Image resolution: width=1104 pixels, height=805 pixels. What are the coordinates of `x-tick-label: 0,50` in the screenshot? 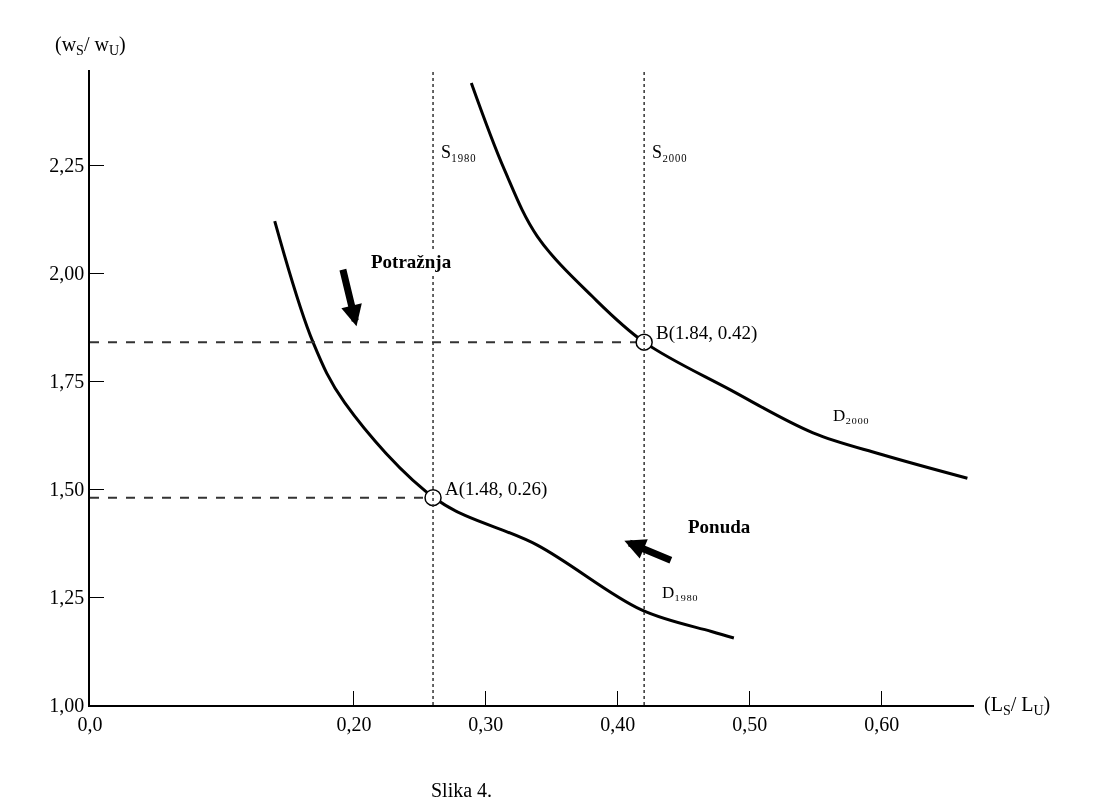 It's located at (750, 723).